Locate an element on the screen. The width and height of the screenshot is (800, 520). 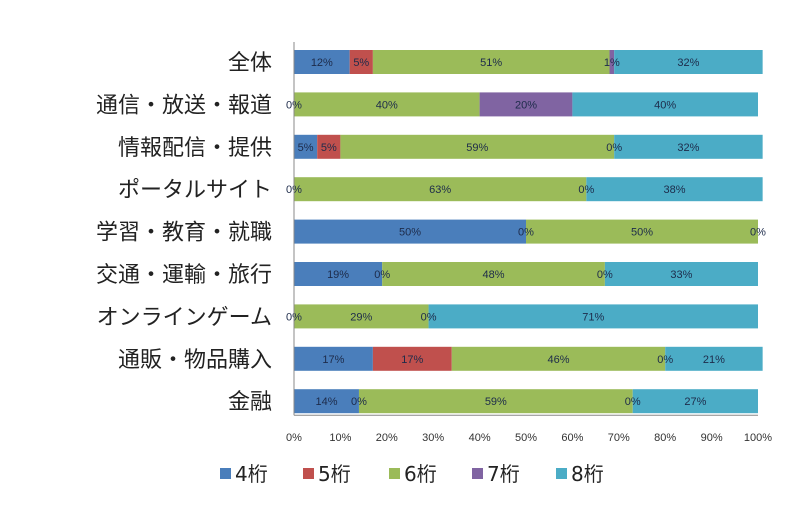
x-tick-label: 60% is located at coordinates (572, 438).